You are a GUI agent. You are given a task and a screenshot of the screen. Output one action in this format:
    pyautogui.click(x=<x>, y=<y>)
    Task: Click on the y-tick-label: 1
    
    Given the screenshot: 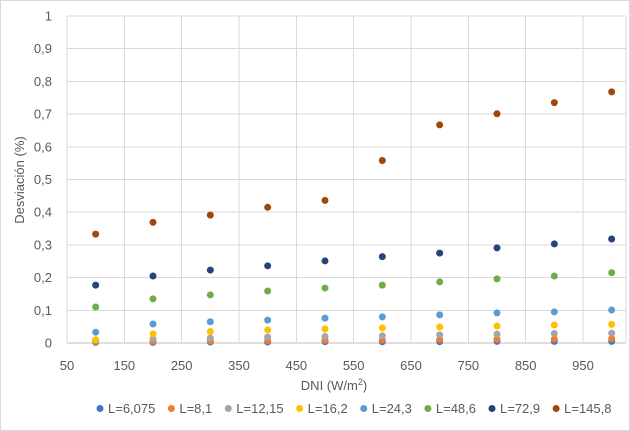 What is the action you would take?
    pyautogui.click(x=48, y=16)
    